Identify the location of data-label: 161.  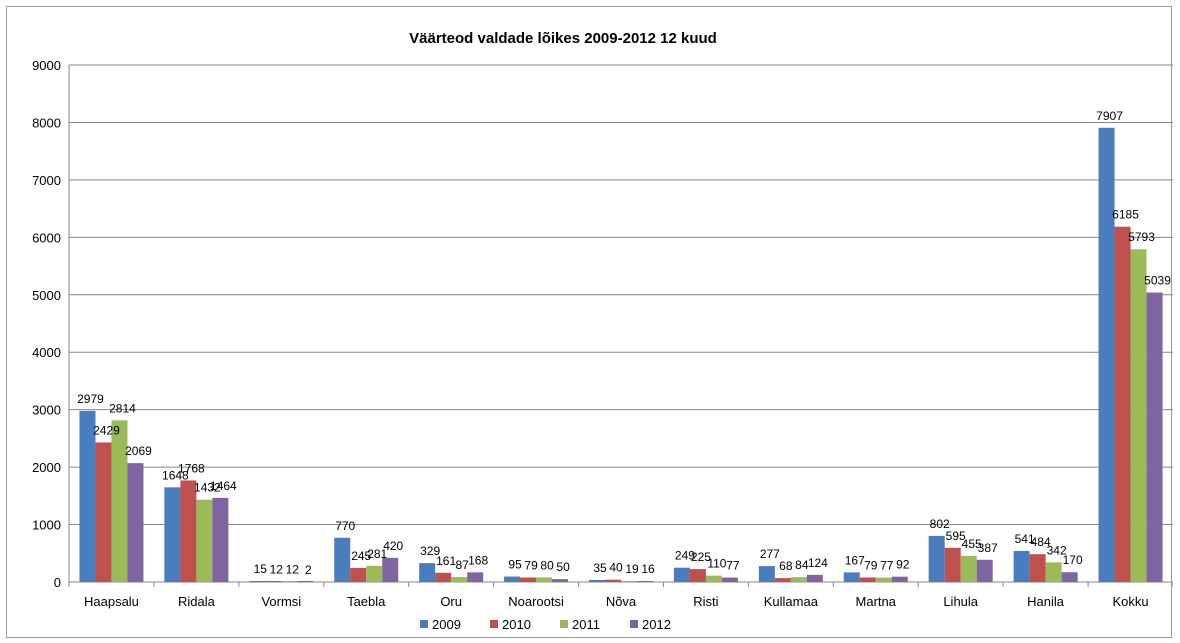
(446, 561).